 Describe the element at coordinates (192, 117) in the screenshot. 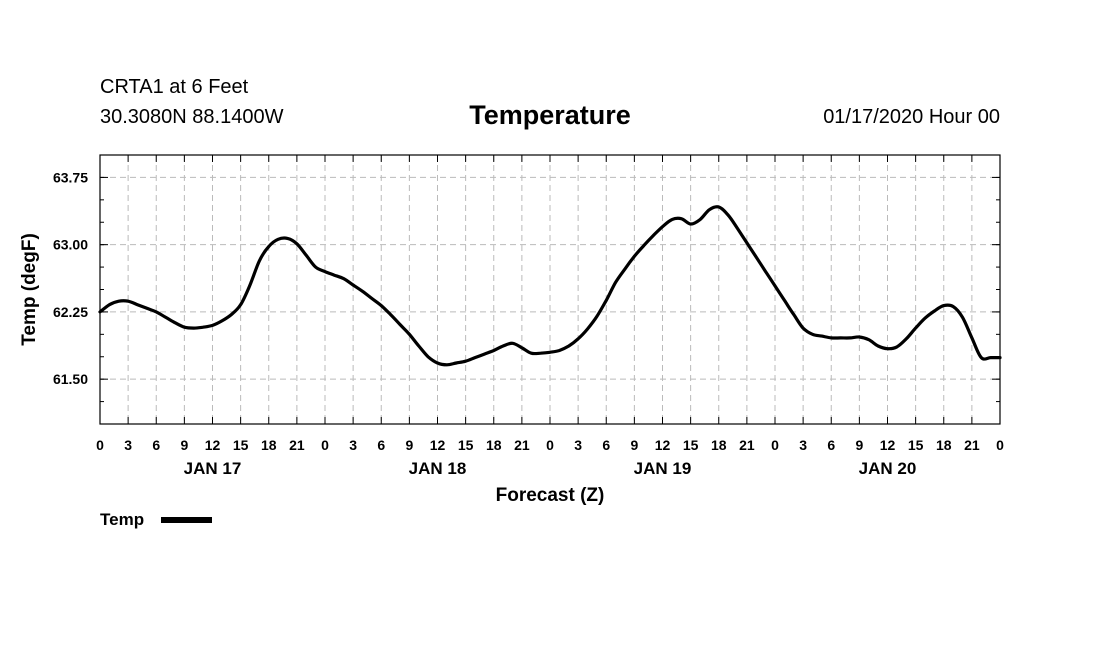

I see `station-coordinates: 30.3080N 88.1400W` at that location.